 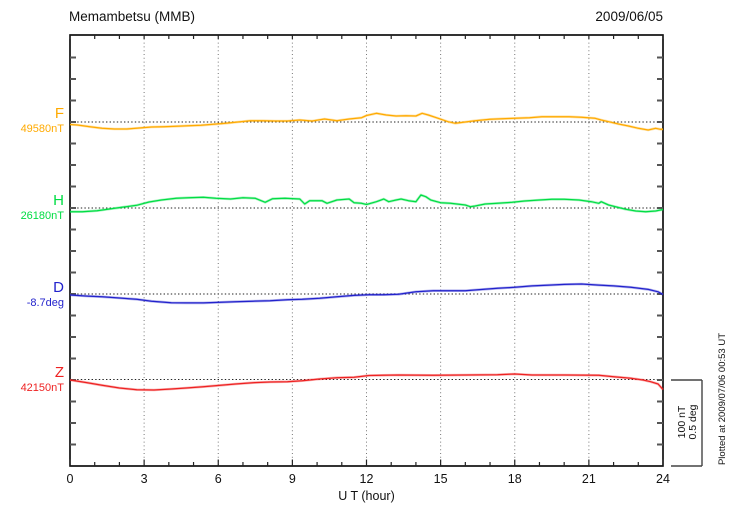 What do you see at coordinates (292, 479) in the screenshot?
I see `x-tick-label: 9` at bounding box center [292, 479].